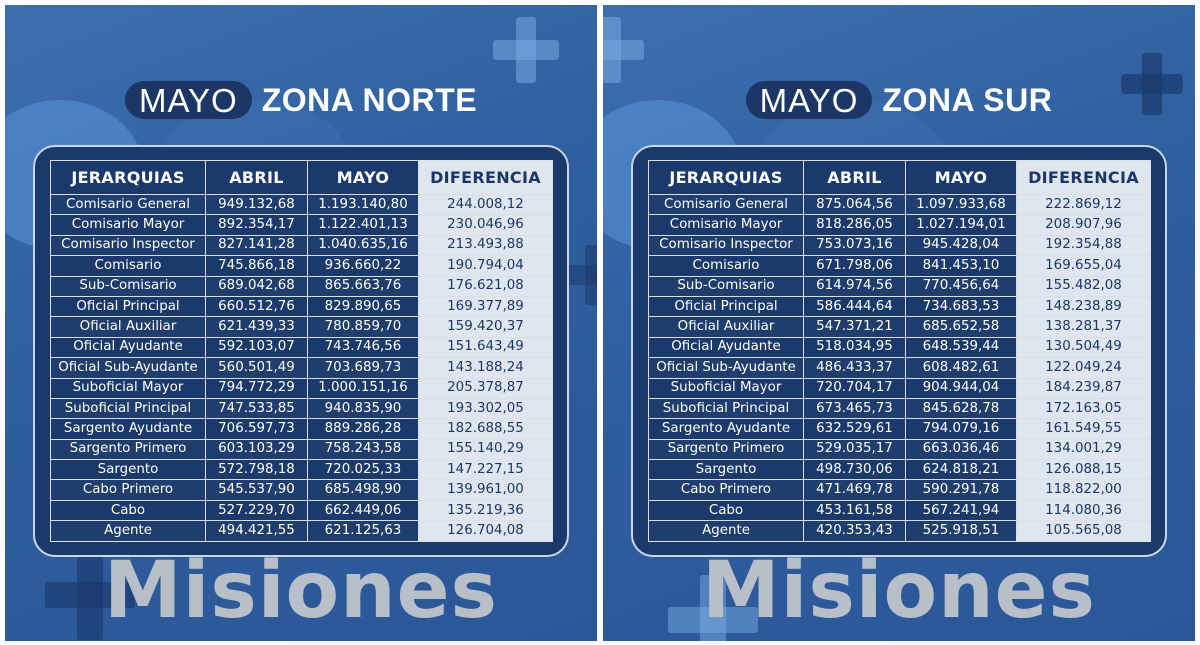 This screenshot has height=645, width=1200. What do you see at coordinates (961, 306) in the screenshot?
I see `cell-may: 734.683,53` at bounding box center [961, 306].